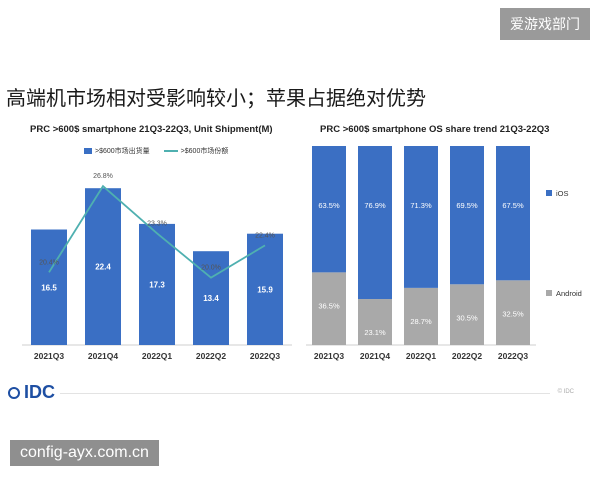 The width and height of the screenshot is (600, 480). I want to click on shipment-bar-label: 16.5, so click(49, 287).